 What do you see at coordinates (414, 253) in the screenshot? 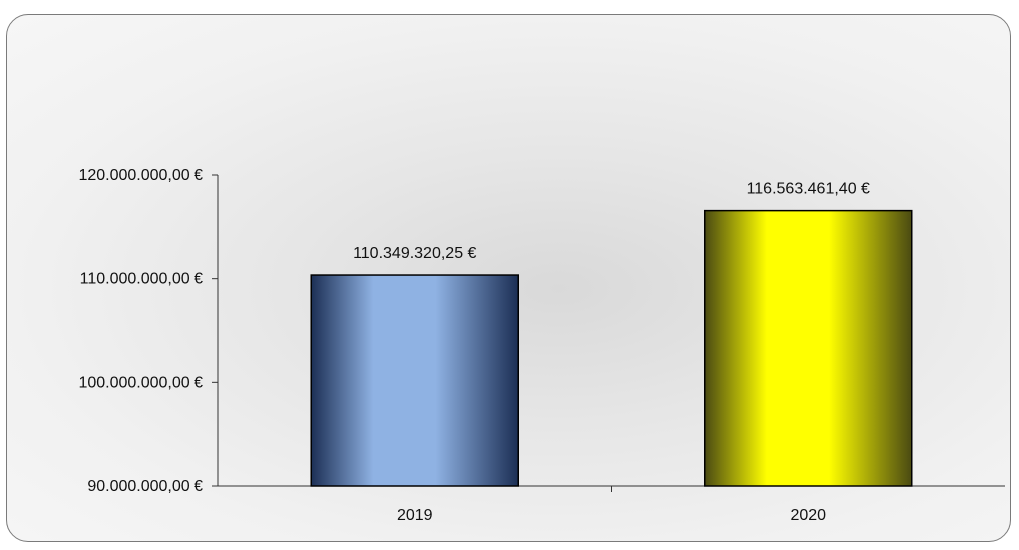
I see `data-label-2019: 110.349.320,25 €` at bounding box center [414, 253].